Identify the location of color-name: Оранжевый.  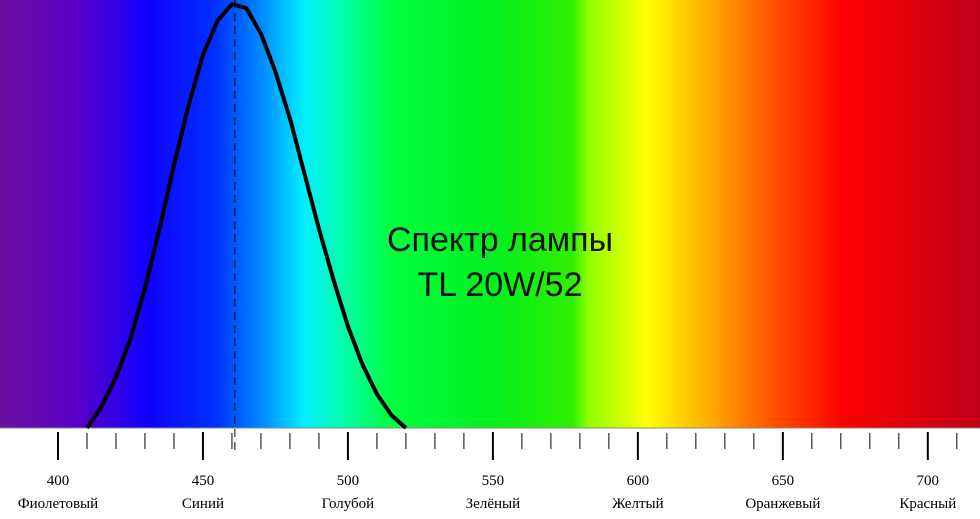
(782, 504).